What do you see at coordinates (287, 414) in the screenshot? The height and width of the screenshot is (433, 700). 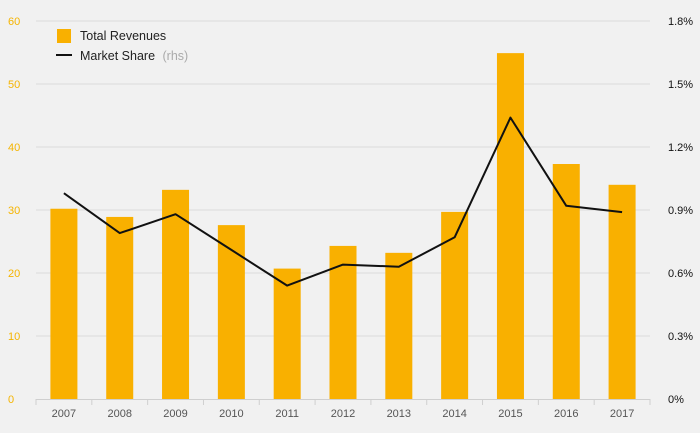 I see `x-tick-label: 2011` at bounding box center [287, 414].